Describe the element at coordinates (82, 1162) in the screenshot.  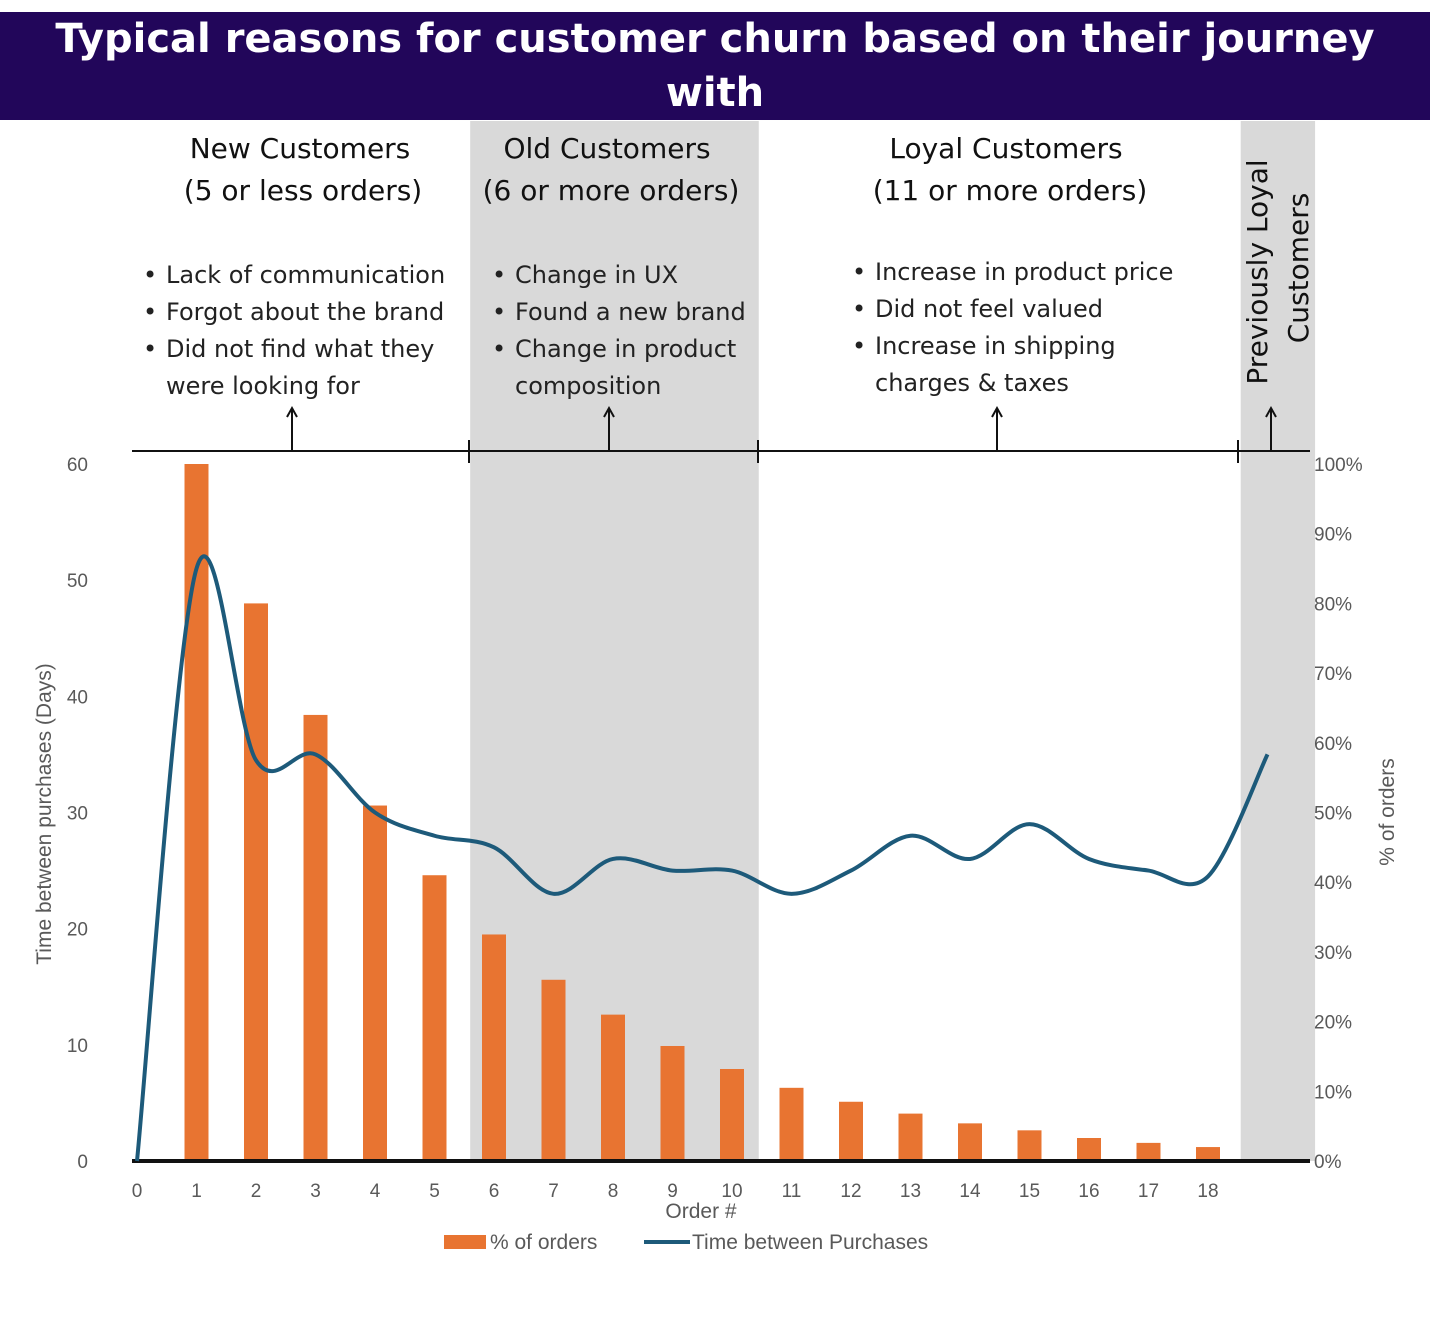
I see `left-tick-label: 0` at that location.